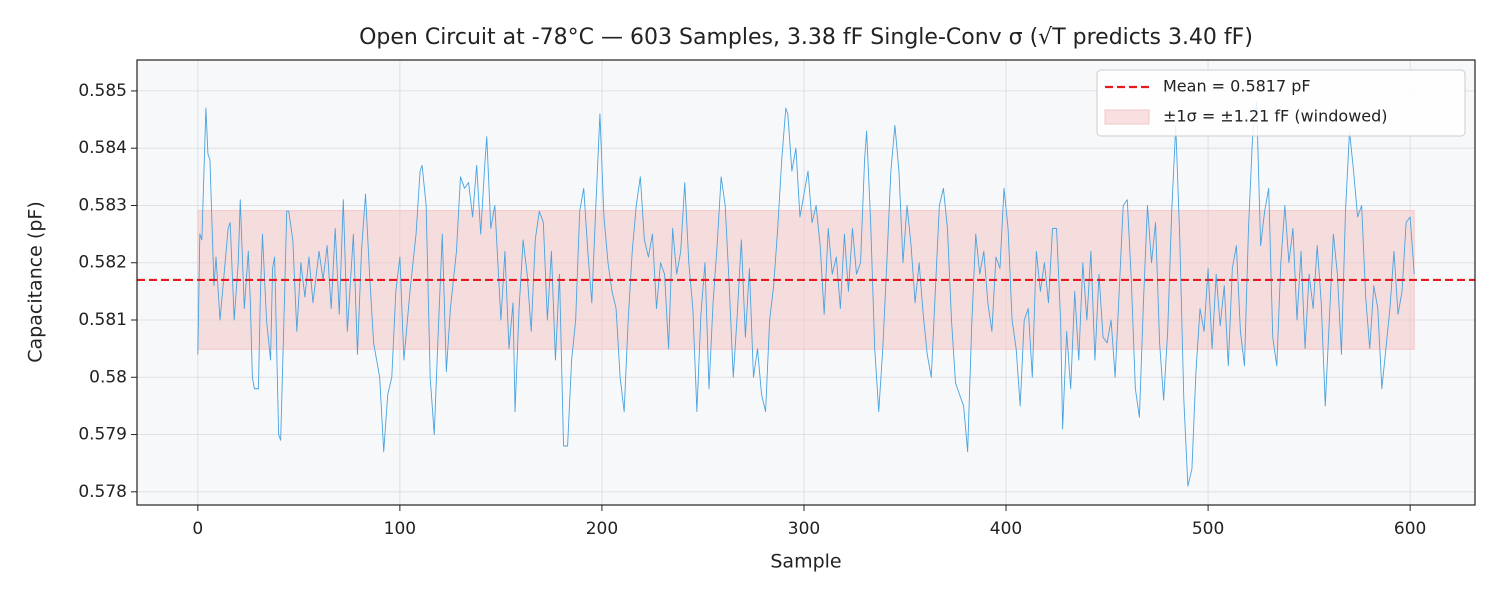  I want to click on x-tick-label: 600, so click(1410, 529).